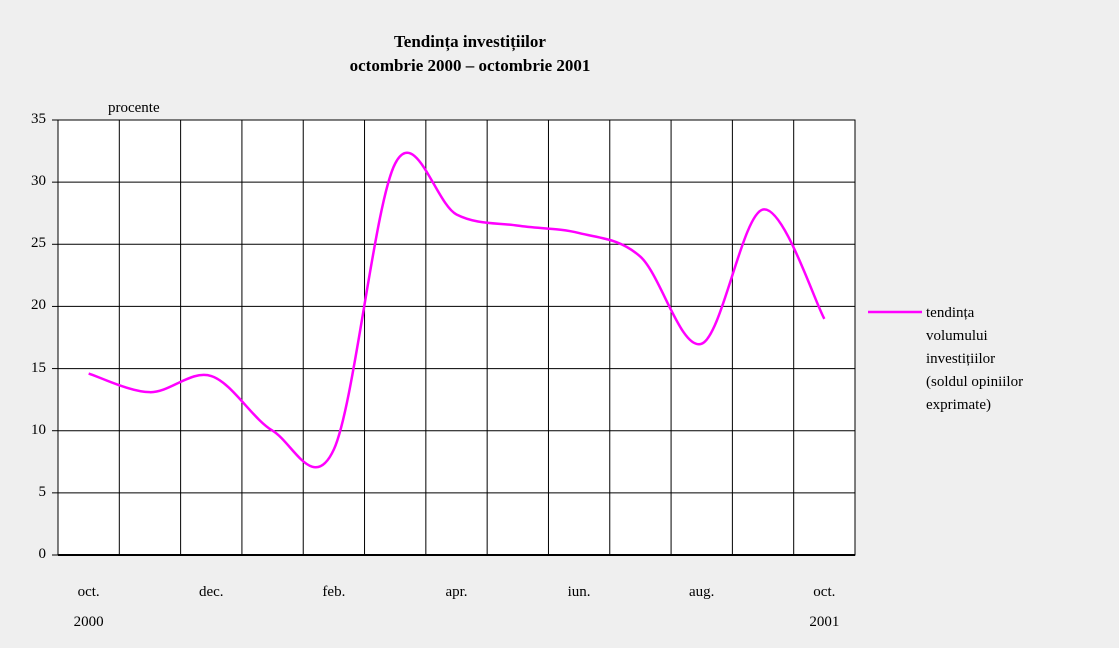 The width and height of the screenshot is (1119, 648). I want to click on x-tick-label: oct. 2000, so click(88, 607).